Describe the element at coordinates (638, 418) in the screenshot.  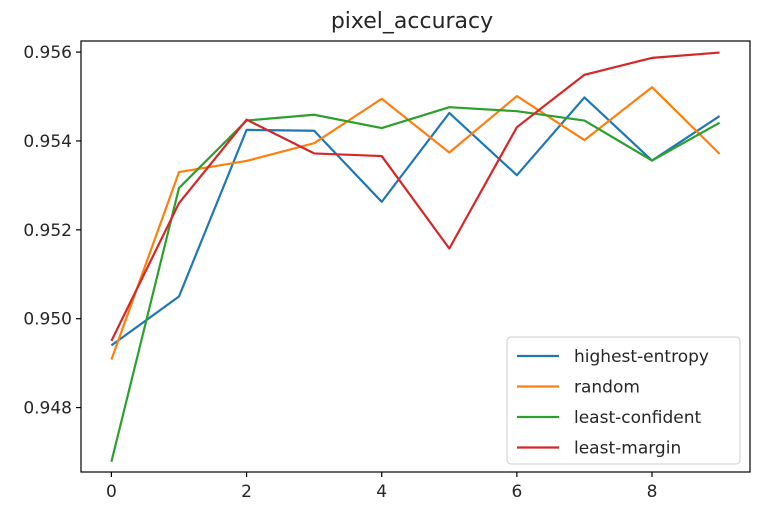
I see `legend-label-least-confident: least-confident` at that location.